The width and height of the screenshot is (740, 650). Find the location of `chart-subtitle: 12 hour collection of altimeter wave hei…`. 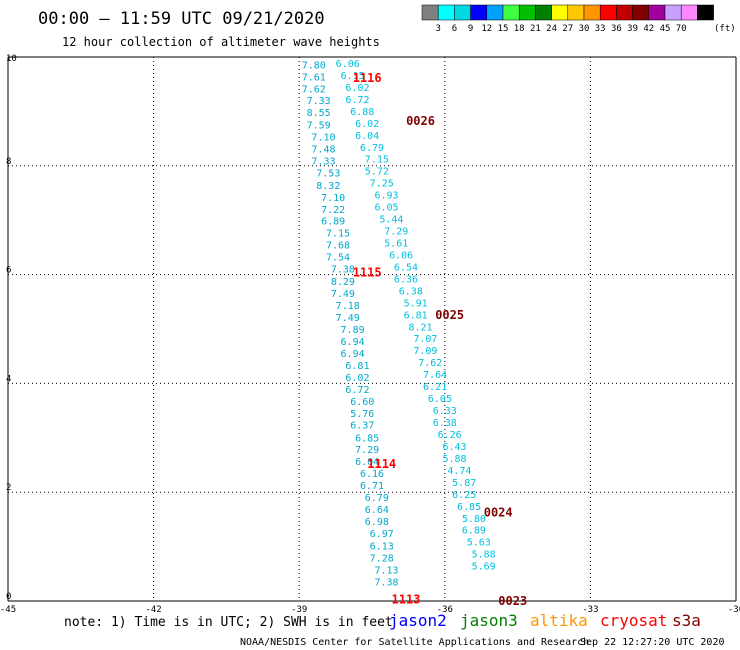

chart-subtitle: 12 hour collection of altimeter wave hei… is located at coordinates (221, 42).